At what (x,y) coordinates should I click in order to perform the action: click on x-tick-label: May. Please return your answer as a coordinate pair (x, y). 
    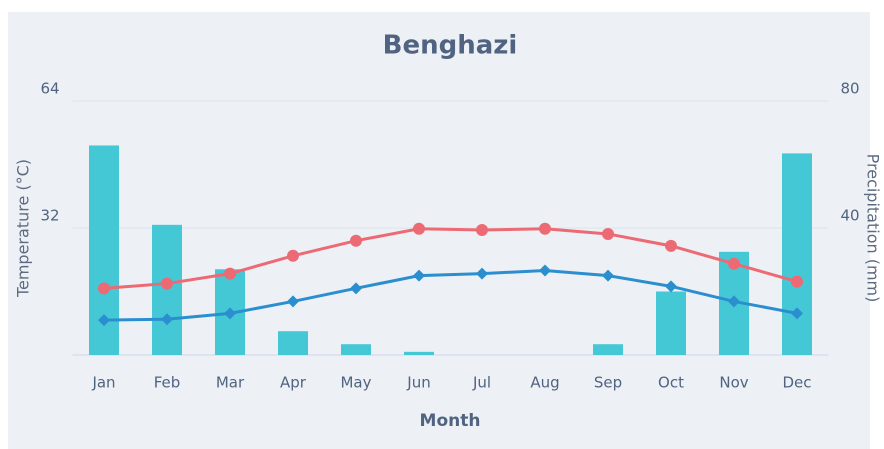
    Looking at the image, I should click on (355, 383).